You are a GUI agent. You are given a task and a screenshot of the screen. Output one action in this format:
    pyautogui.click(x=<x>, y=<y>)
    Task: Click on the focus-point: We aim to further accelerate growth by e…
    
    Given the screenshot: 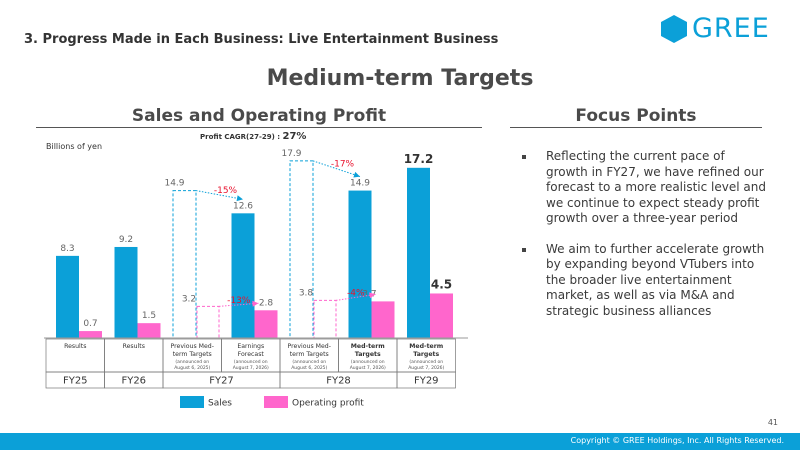 What is the action you would take?
    pyautogui.click(x=644, y=281)
    